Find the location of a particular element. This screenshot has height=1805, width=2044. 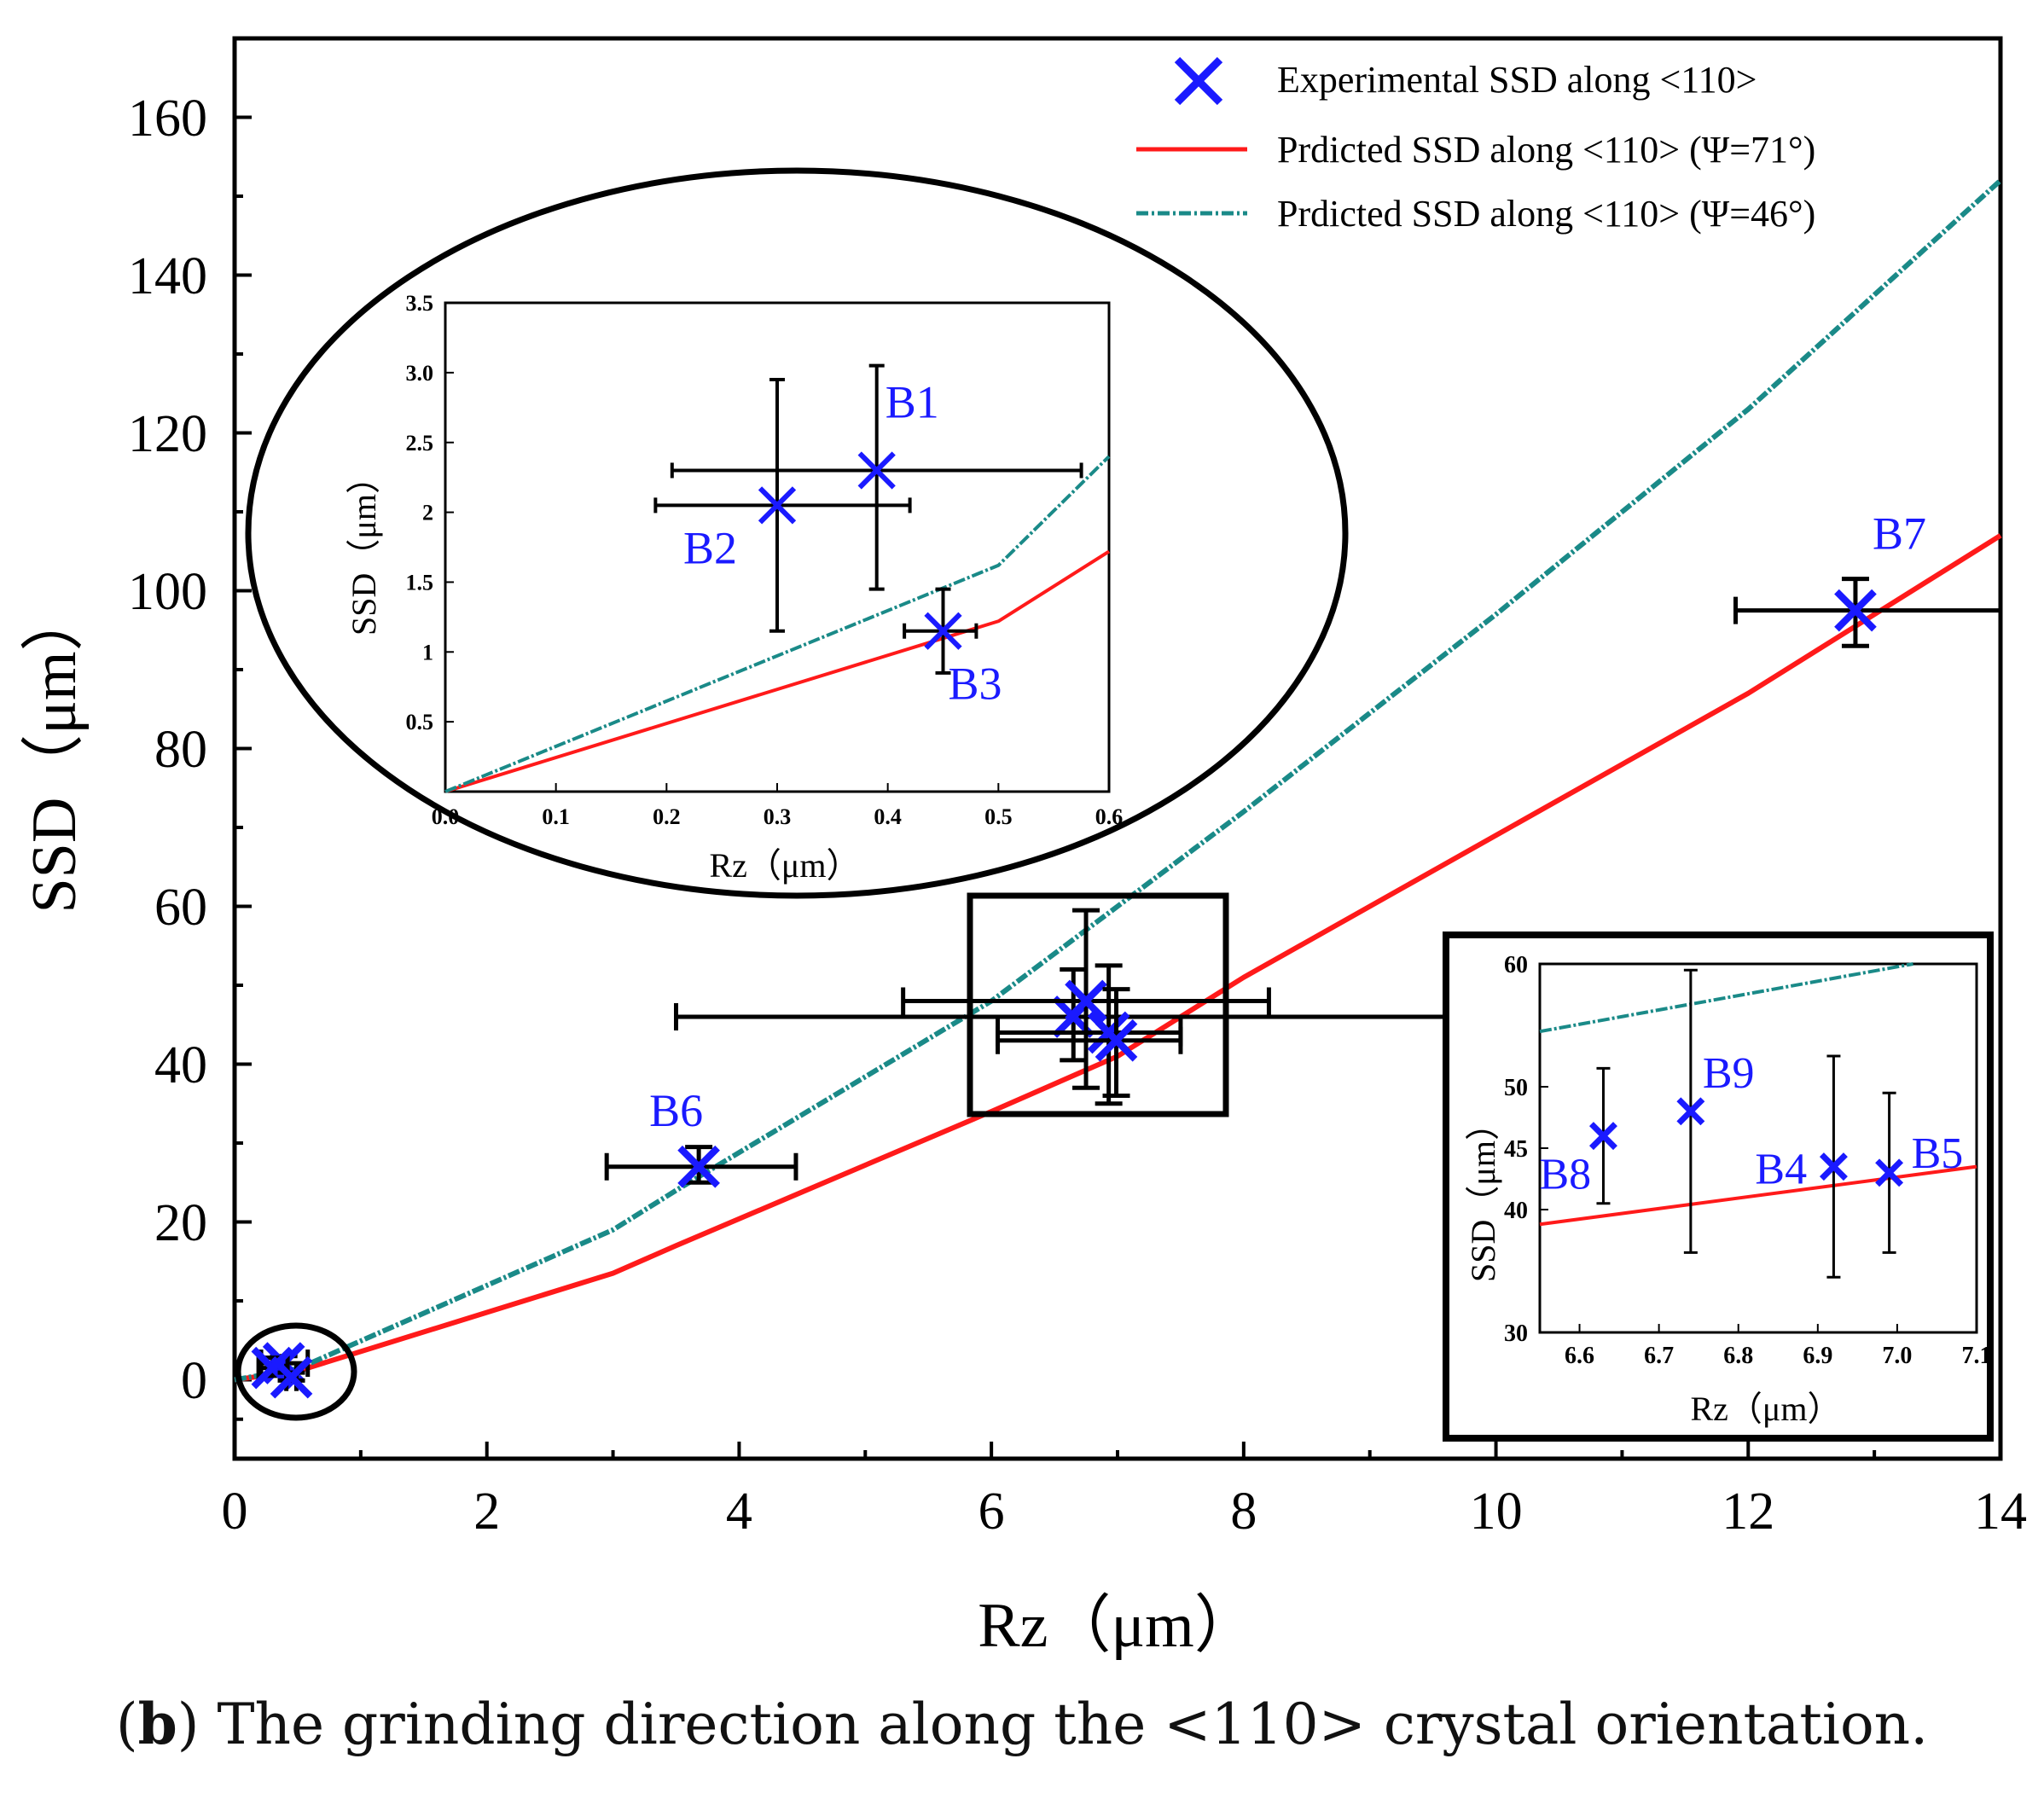

inset-box-y-tick-label: 50 is located at coordinates (1516, 1088).